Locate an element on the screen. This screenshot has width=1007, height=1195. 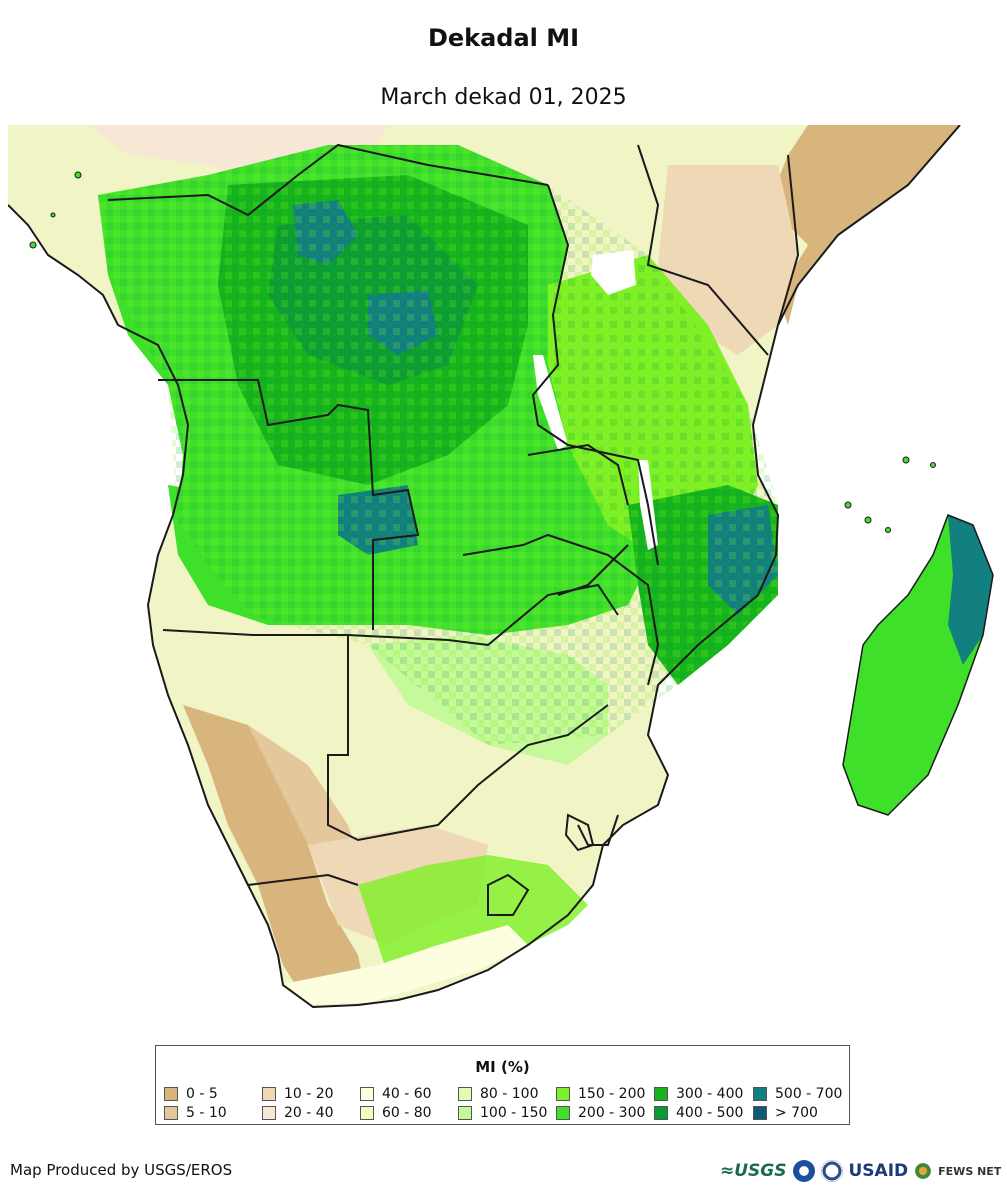
legend-label: 100 - 150 is located at coordinates (514, 1113).